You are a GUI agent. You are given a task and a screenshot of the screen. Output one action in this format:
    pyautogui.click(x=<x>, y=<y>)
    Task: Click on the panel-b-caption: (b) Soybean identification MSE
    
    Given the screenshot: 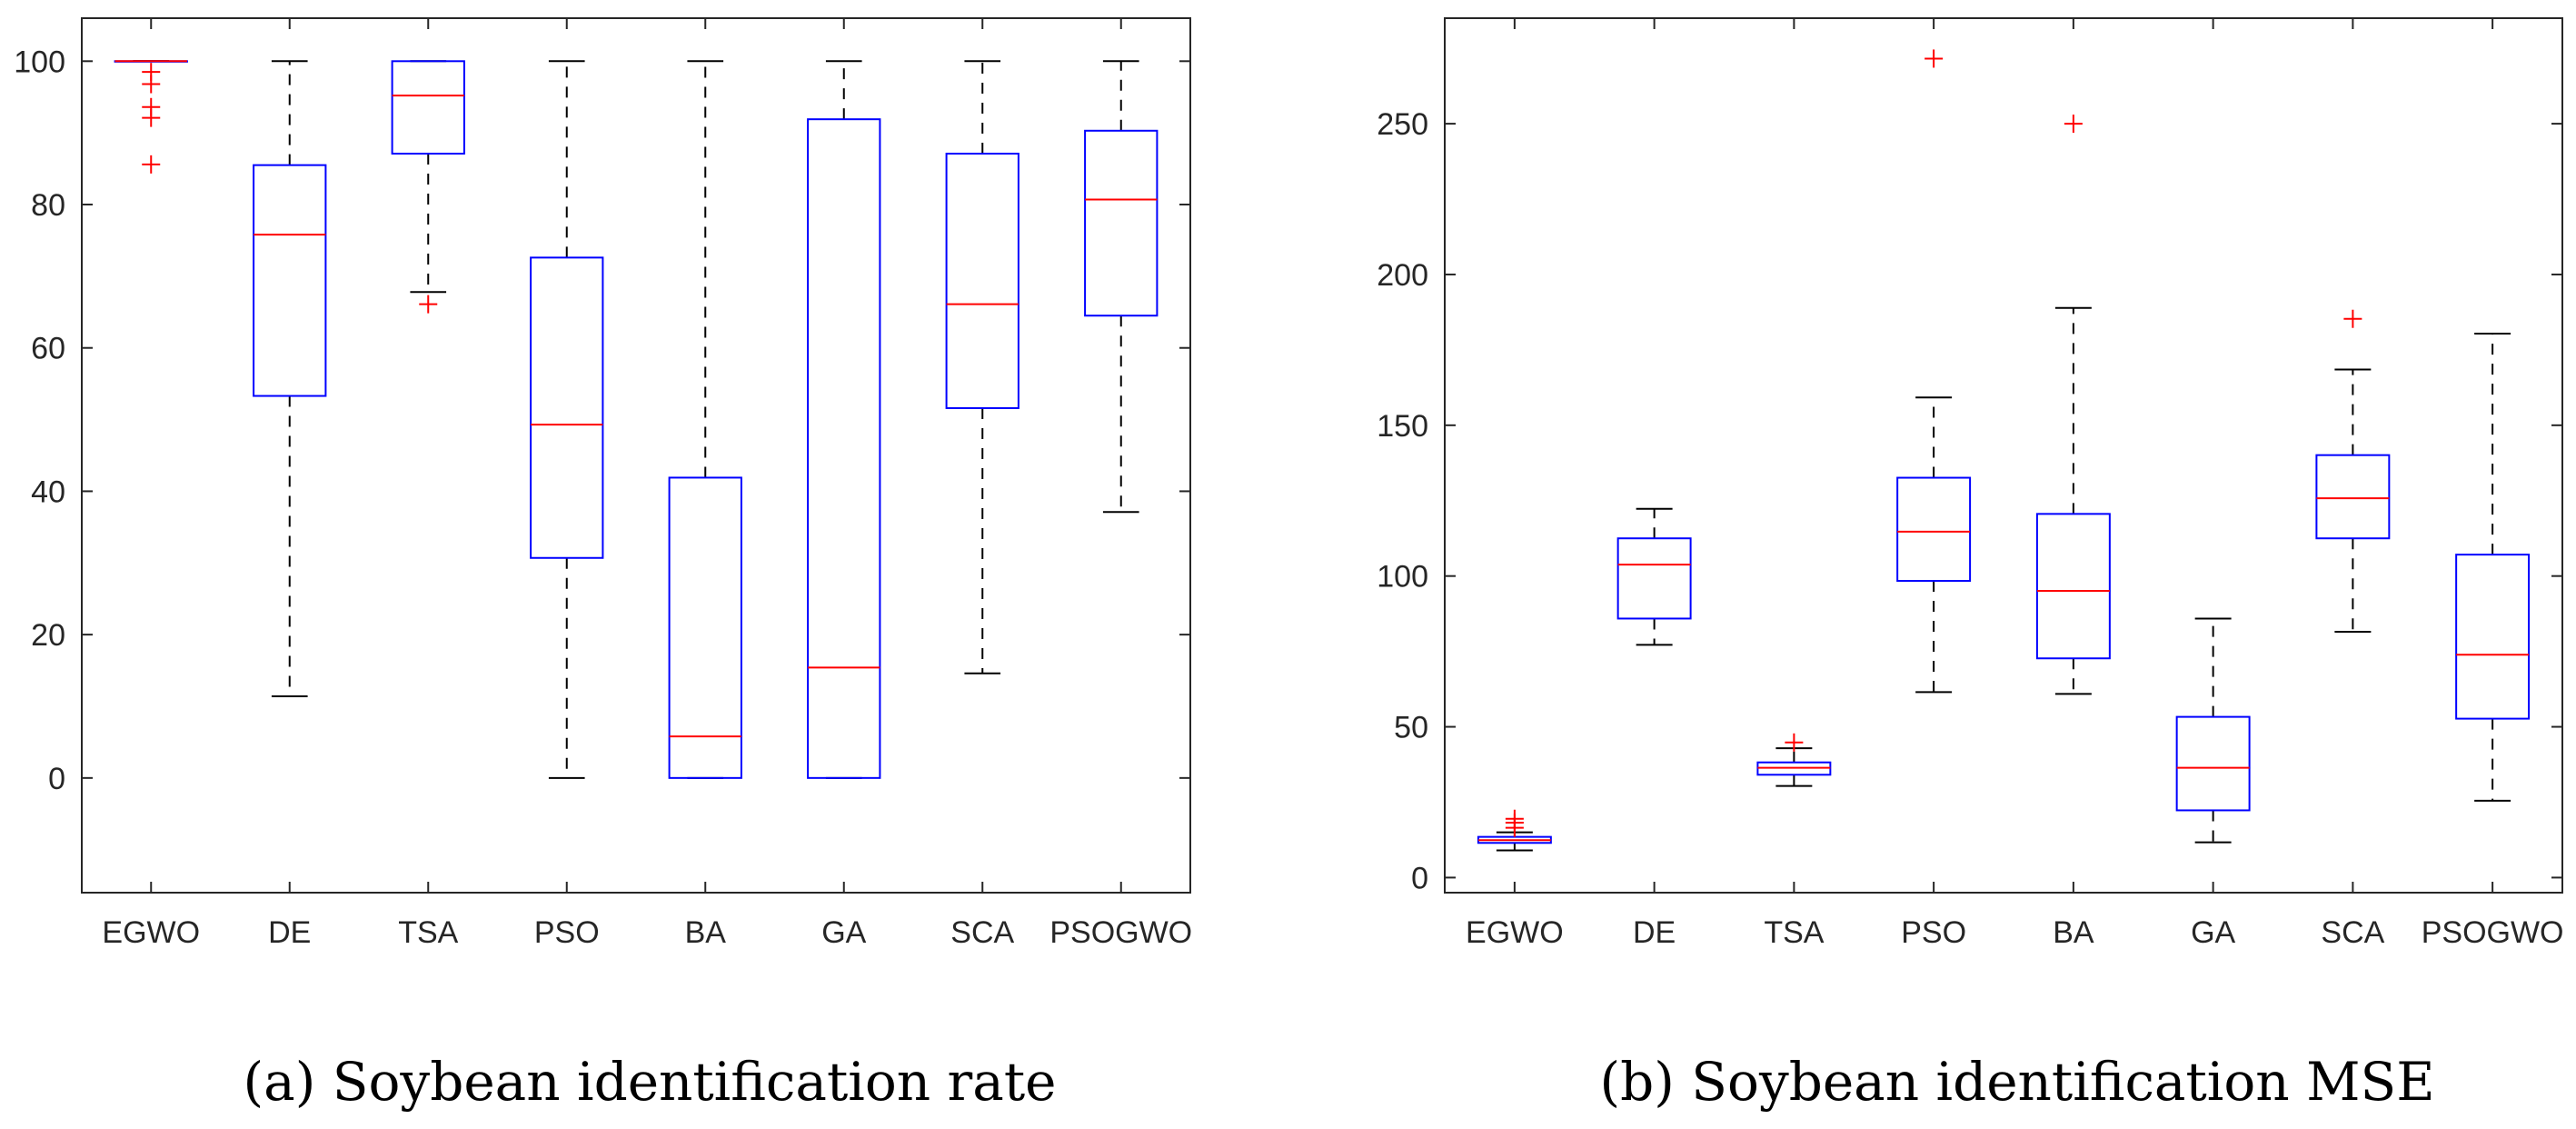 What is the action you would take?
    pyautogui.click(x=2016, y=1082)
    